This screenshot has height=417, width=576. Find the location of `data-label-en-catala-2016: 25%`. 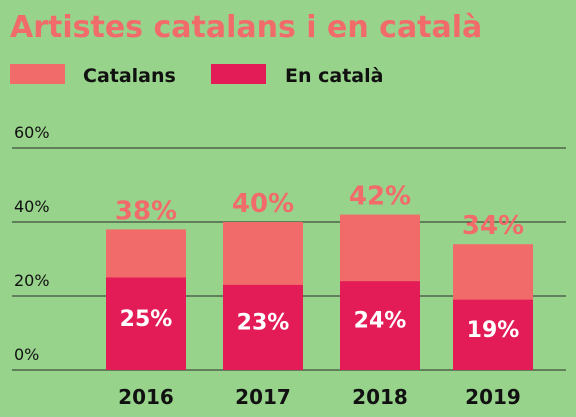

data-label-en-catala-2016: 25% is located at coordinates (146, 319).